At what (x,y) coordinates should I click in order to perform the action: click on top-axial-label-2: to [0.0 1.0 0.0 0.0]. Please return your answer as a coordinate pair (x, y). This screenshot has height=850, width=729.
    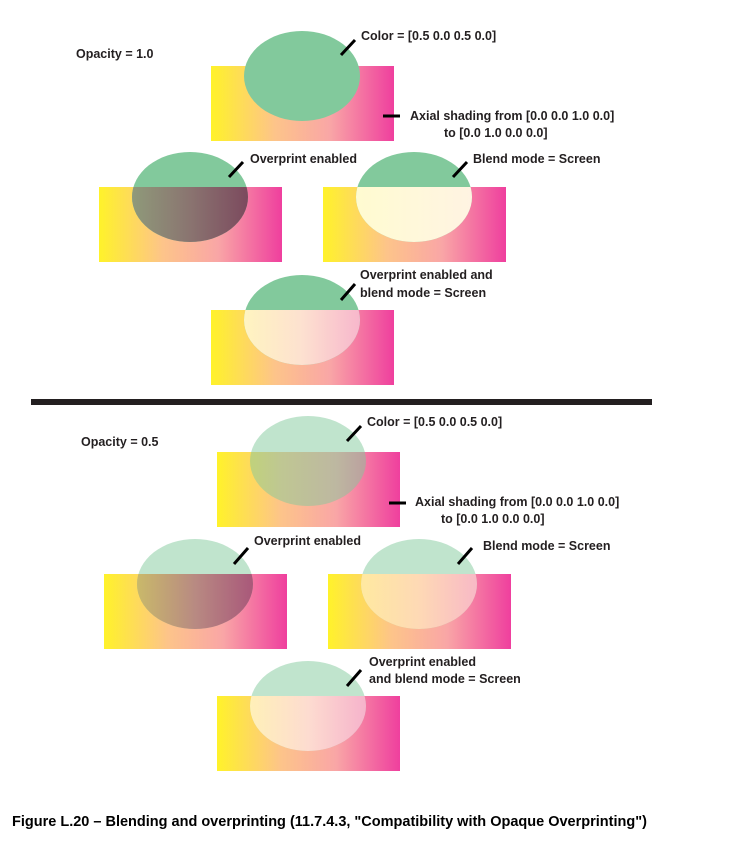
    Looking at the image, I should click on (496, 133).